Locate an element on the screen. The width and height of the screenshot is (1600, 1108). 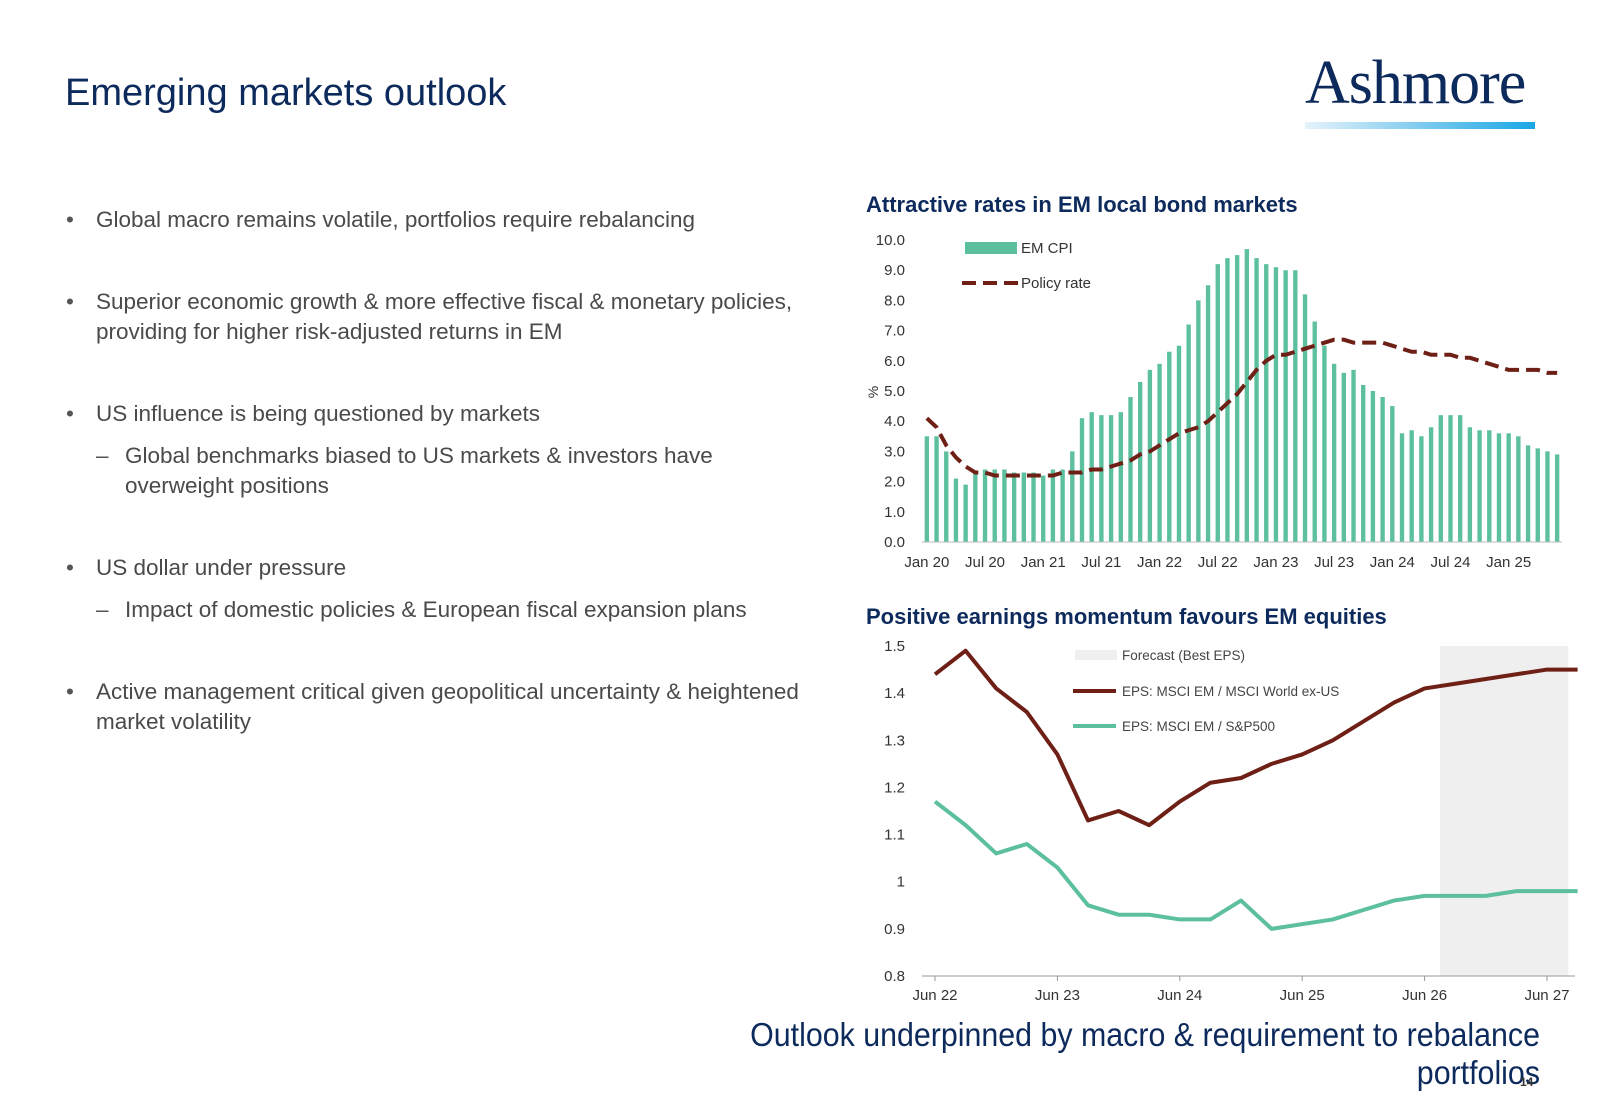
y-axis-label: % is located at coordinates (873, 392).